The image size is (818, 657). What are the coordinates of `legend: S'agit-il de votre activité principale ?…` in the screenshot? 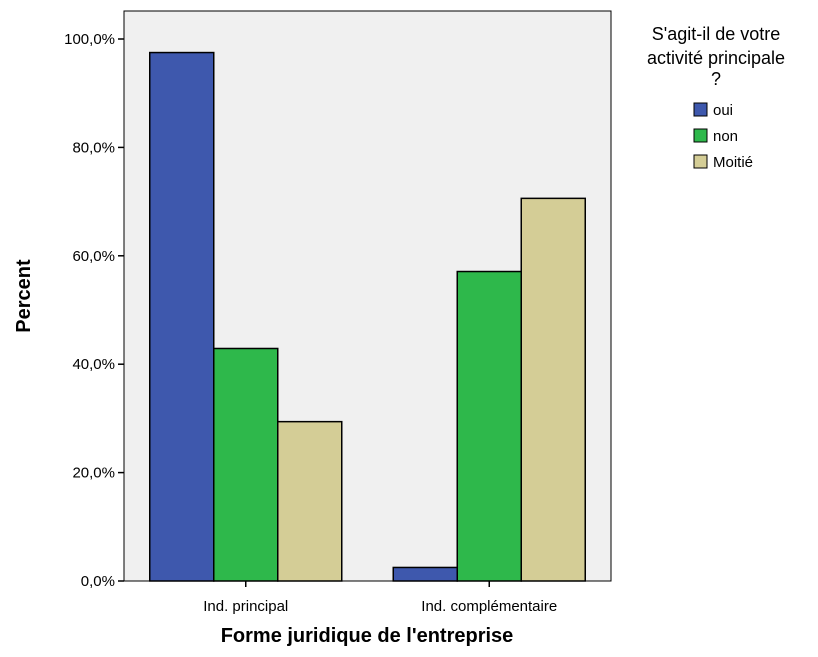 It's located at (716, 97).